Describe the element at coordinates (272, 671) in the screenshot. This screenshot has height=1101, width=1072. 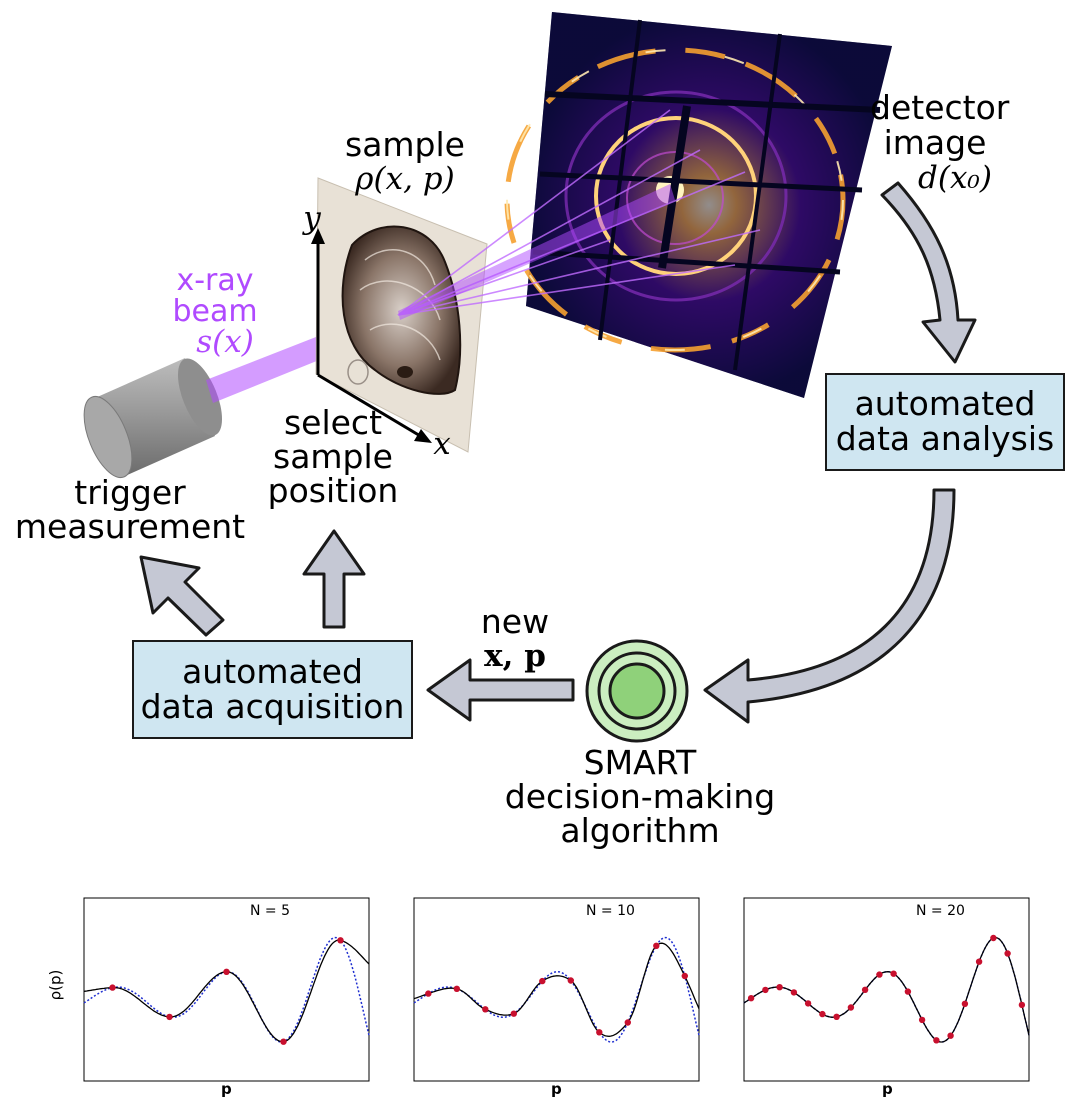
I see `acquisition-line1: automated` at that location.